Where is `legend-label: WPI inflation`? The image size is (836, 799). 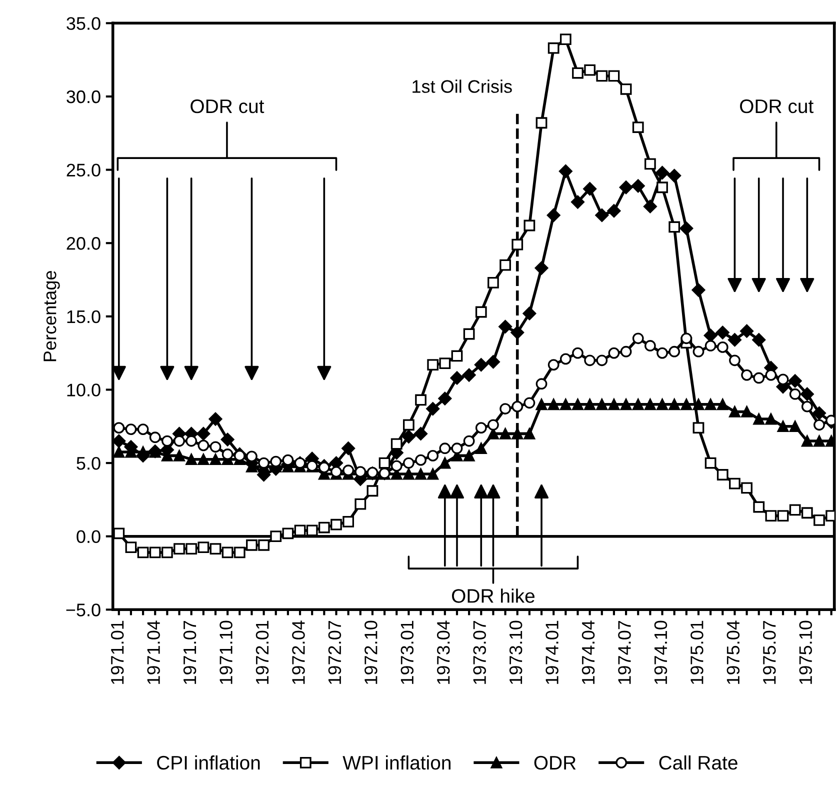
legend-label: WPI inflation is located at coordinates (396, 762).